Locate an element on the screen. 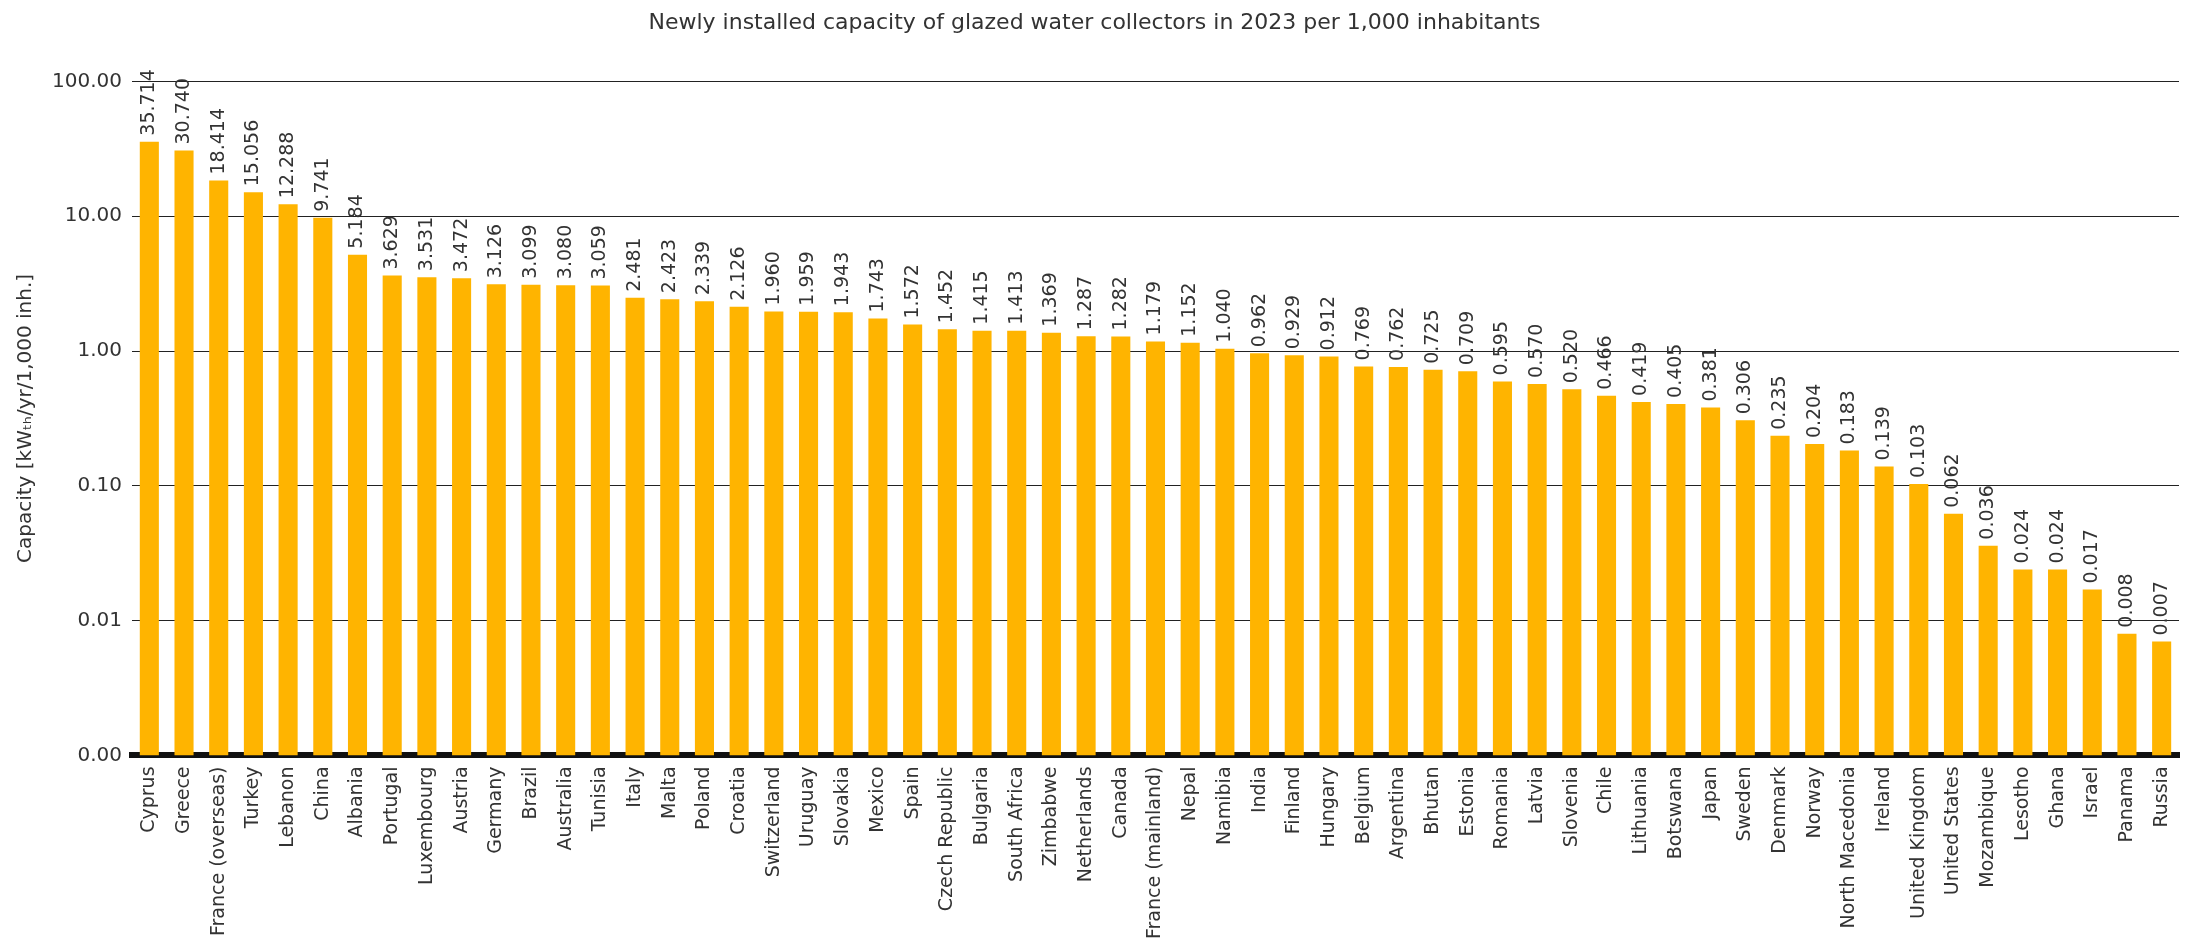 This screenshot has width=2199, height=952. data-label: 1.040 is located at coordinates (1222, 315).